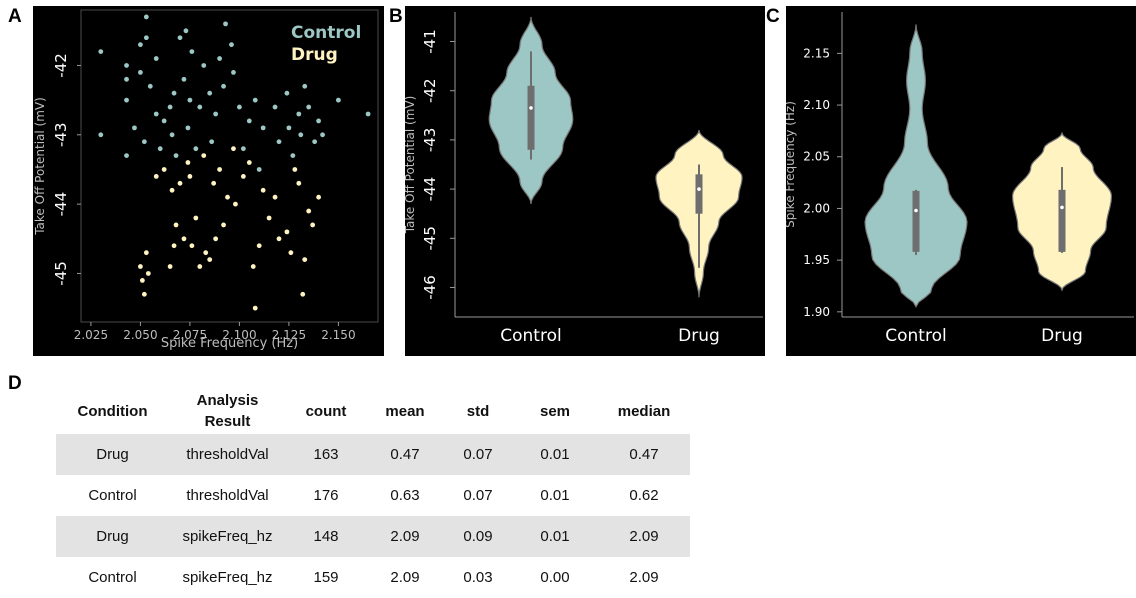 This screenshot has height=598, width=1136. Describe the element at coordinates (478, 536) in the screenshot. I see `table-cell: 0.09` at that location.